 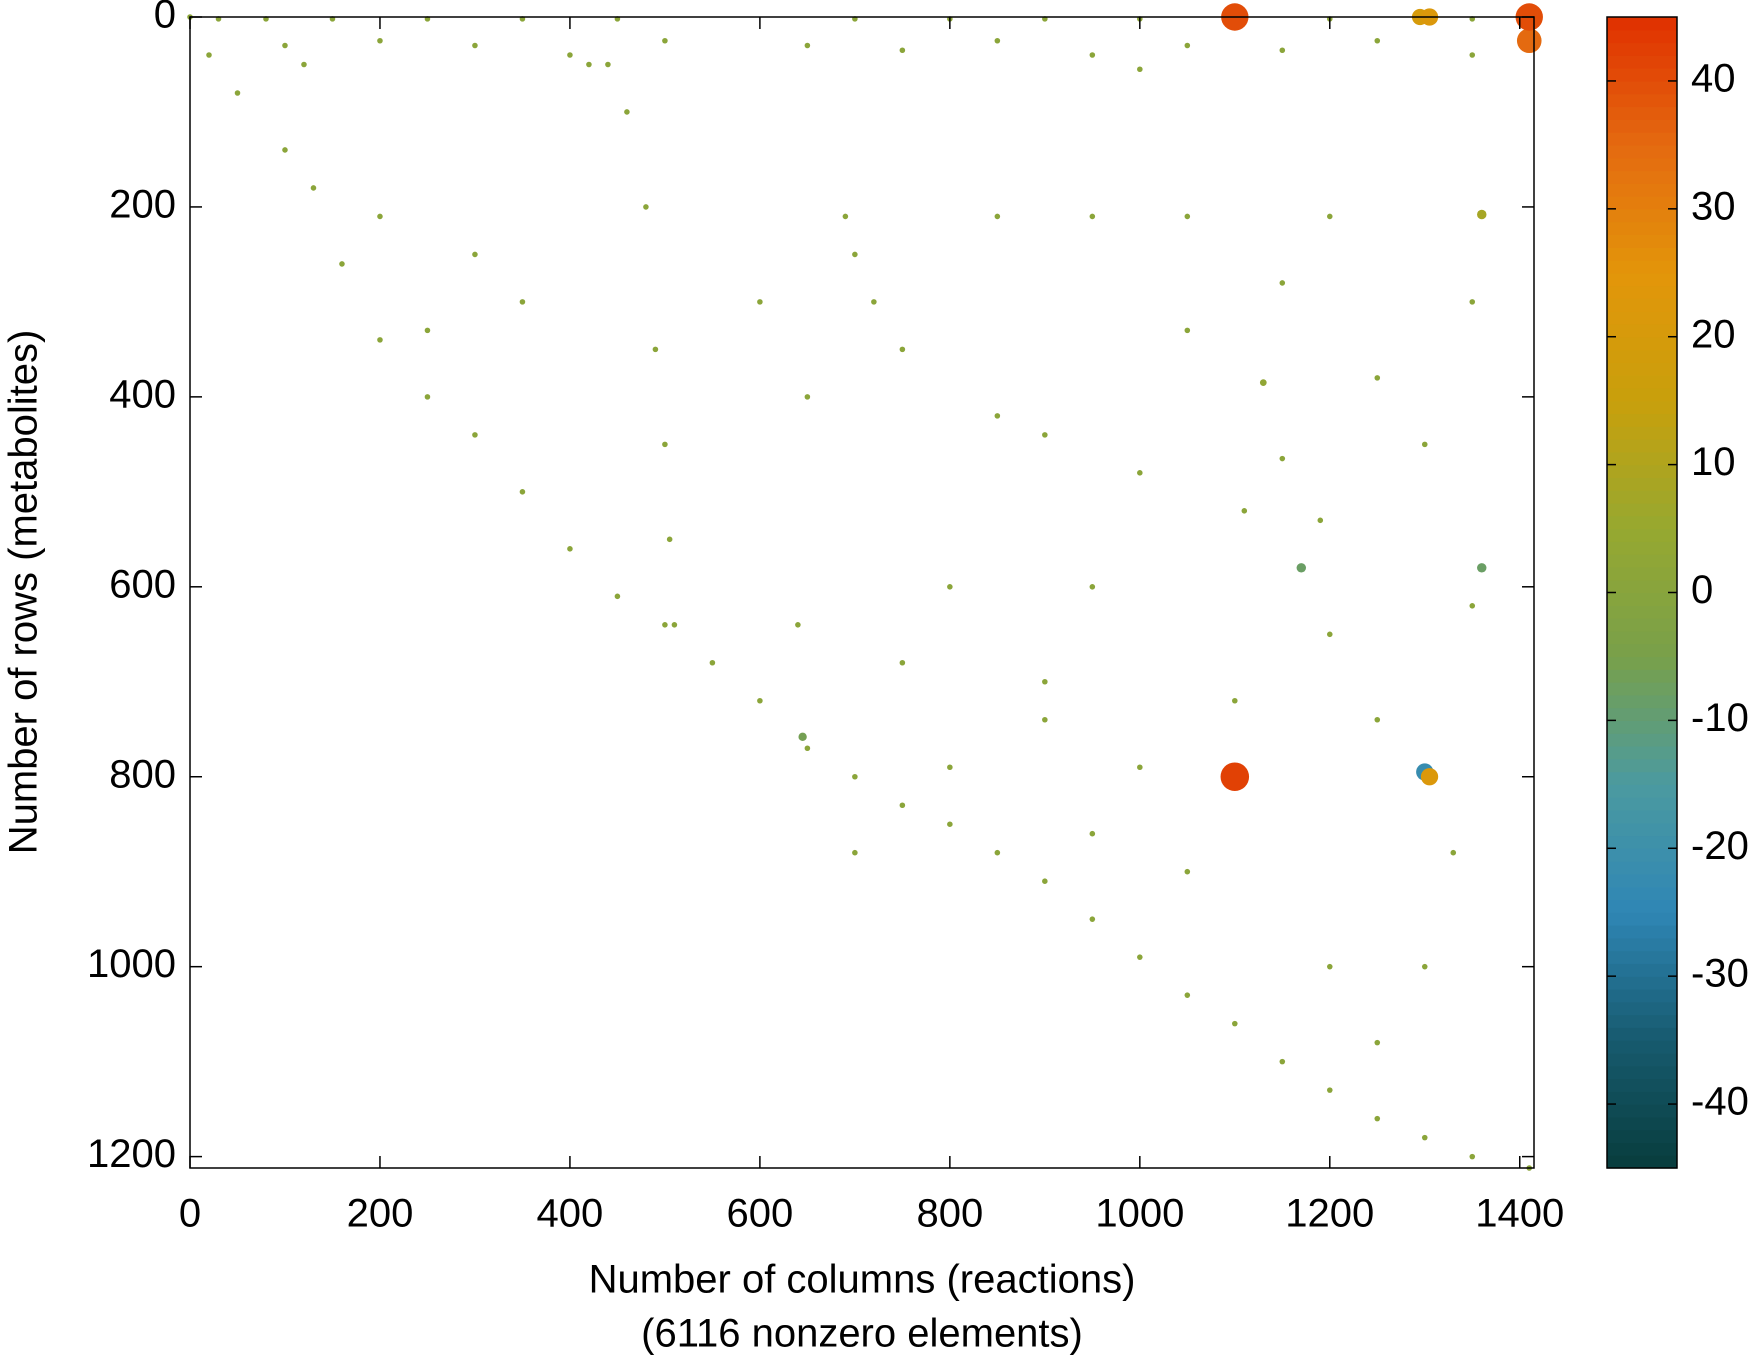 What do you see at coordinates (1713, 334) in the screenshot?
I see `colorbar-tick-label: 20` at bounding box center [1713, 334].